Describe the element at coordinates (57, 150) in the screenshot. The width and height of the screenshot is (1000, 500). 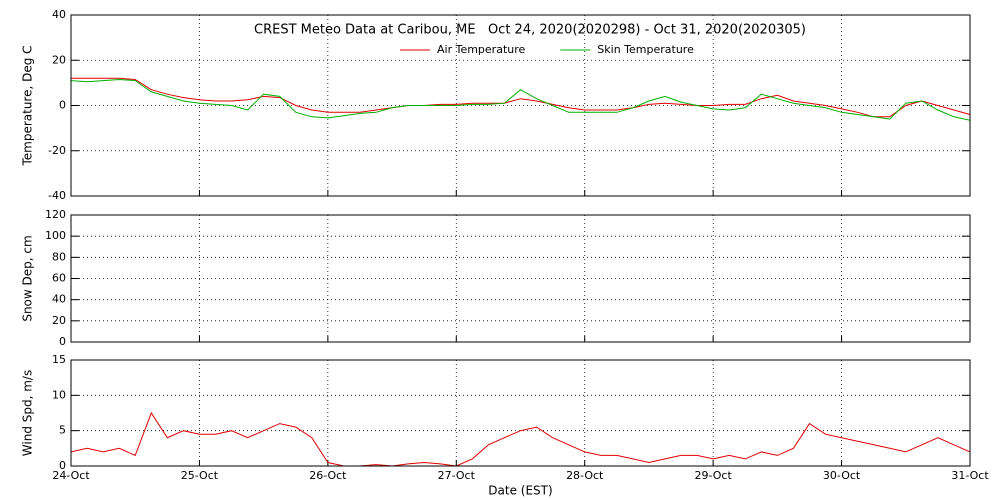
I see `y-tick-label: -20` at that location.